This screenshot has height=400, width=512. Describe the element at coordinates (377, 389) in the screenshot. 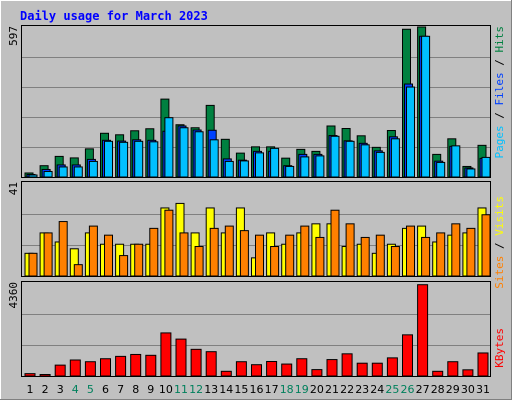

I see `day-label: 24` at that location.